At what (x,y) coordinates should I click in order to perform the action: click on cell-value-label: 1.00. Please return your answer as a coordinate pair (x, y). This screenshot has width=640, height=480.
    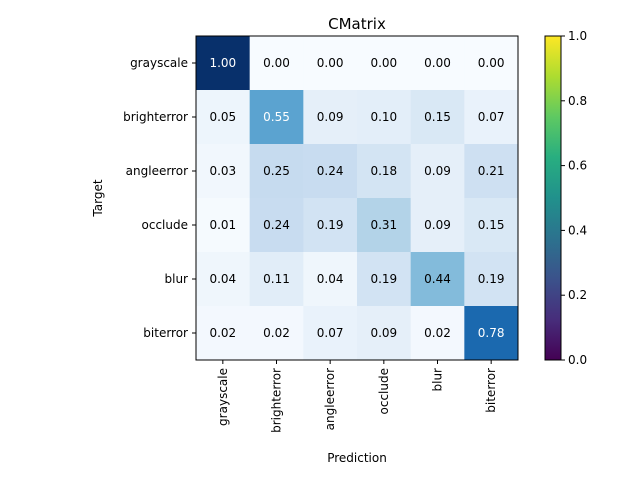
    Looking at the image, I should click on (222, 63).